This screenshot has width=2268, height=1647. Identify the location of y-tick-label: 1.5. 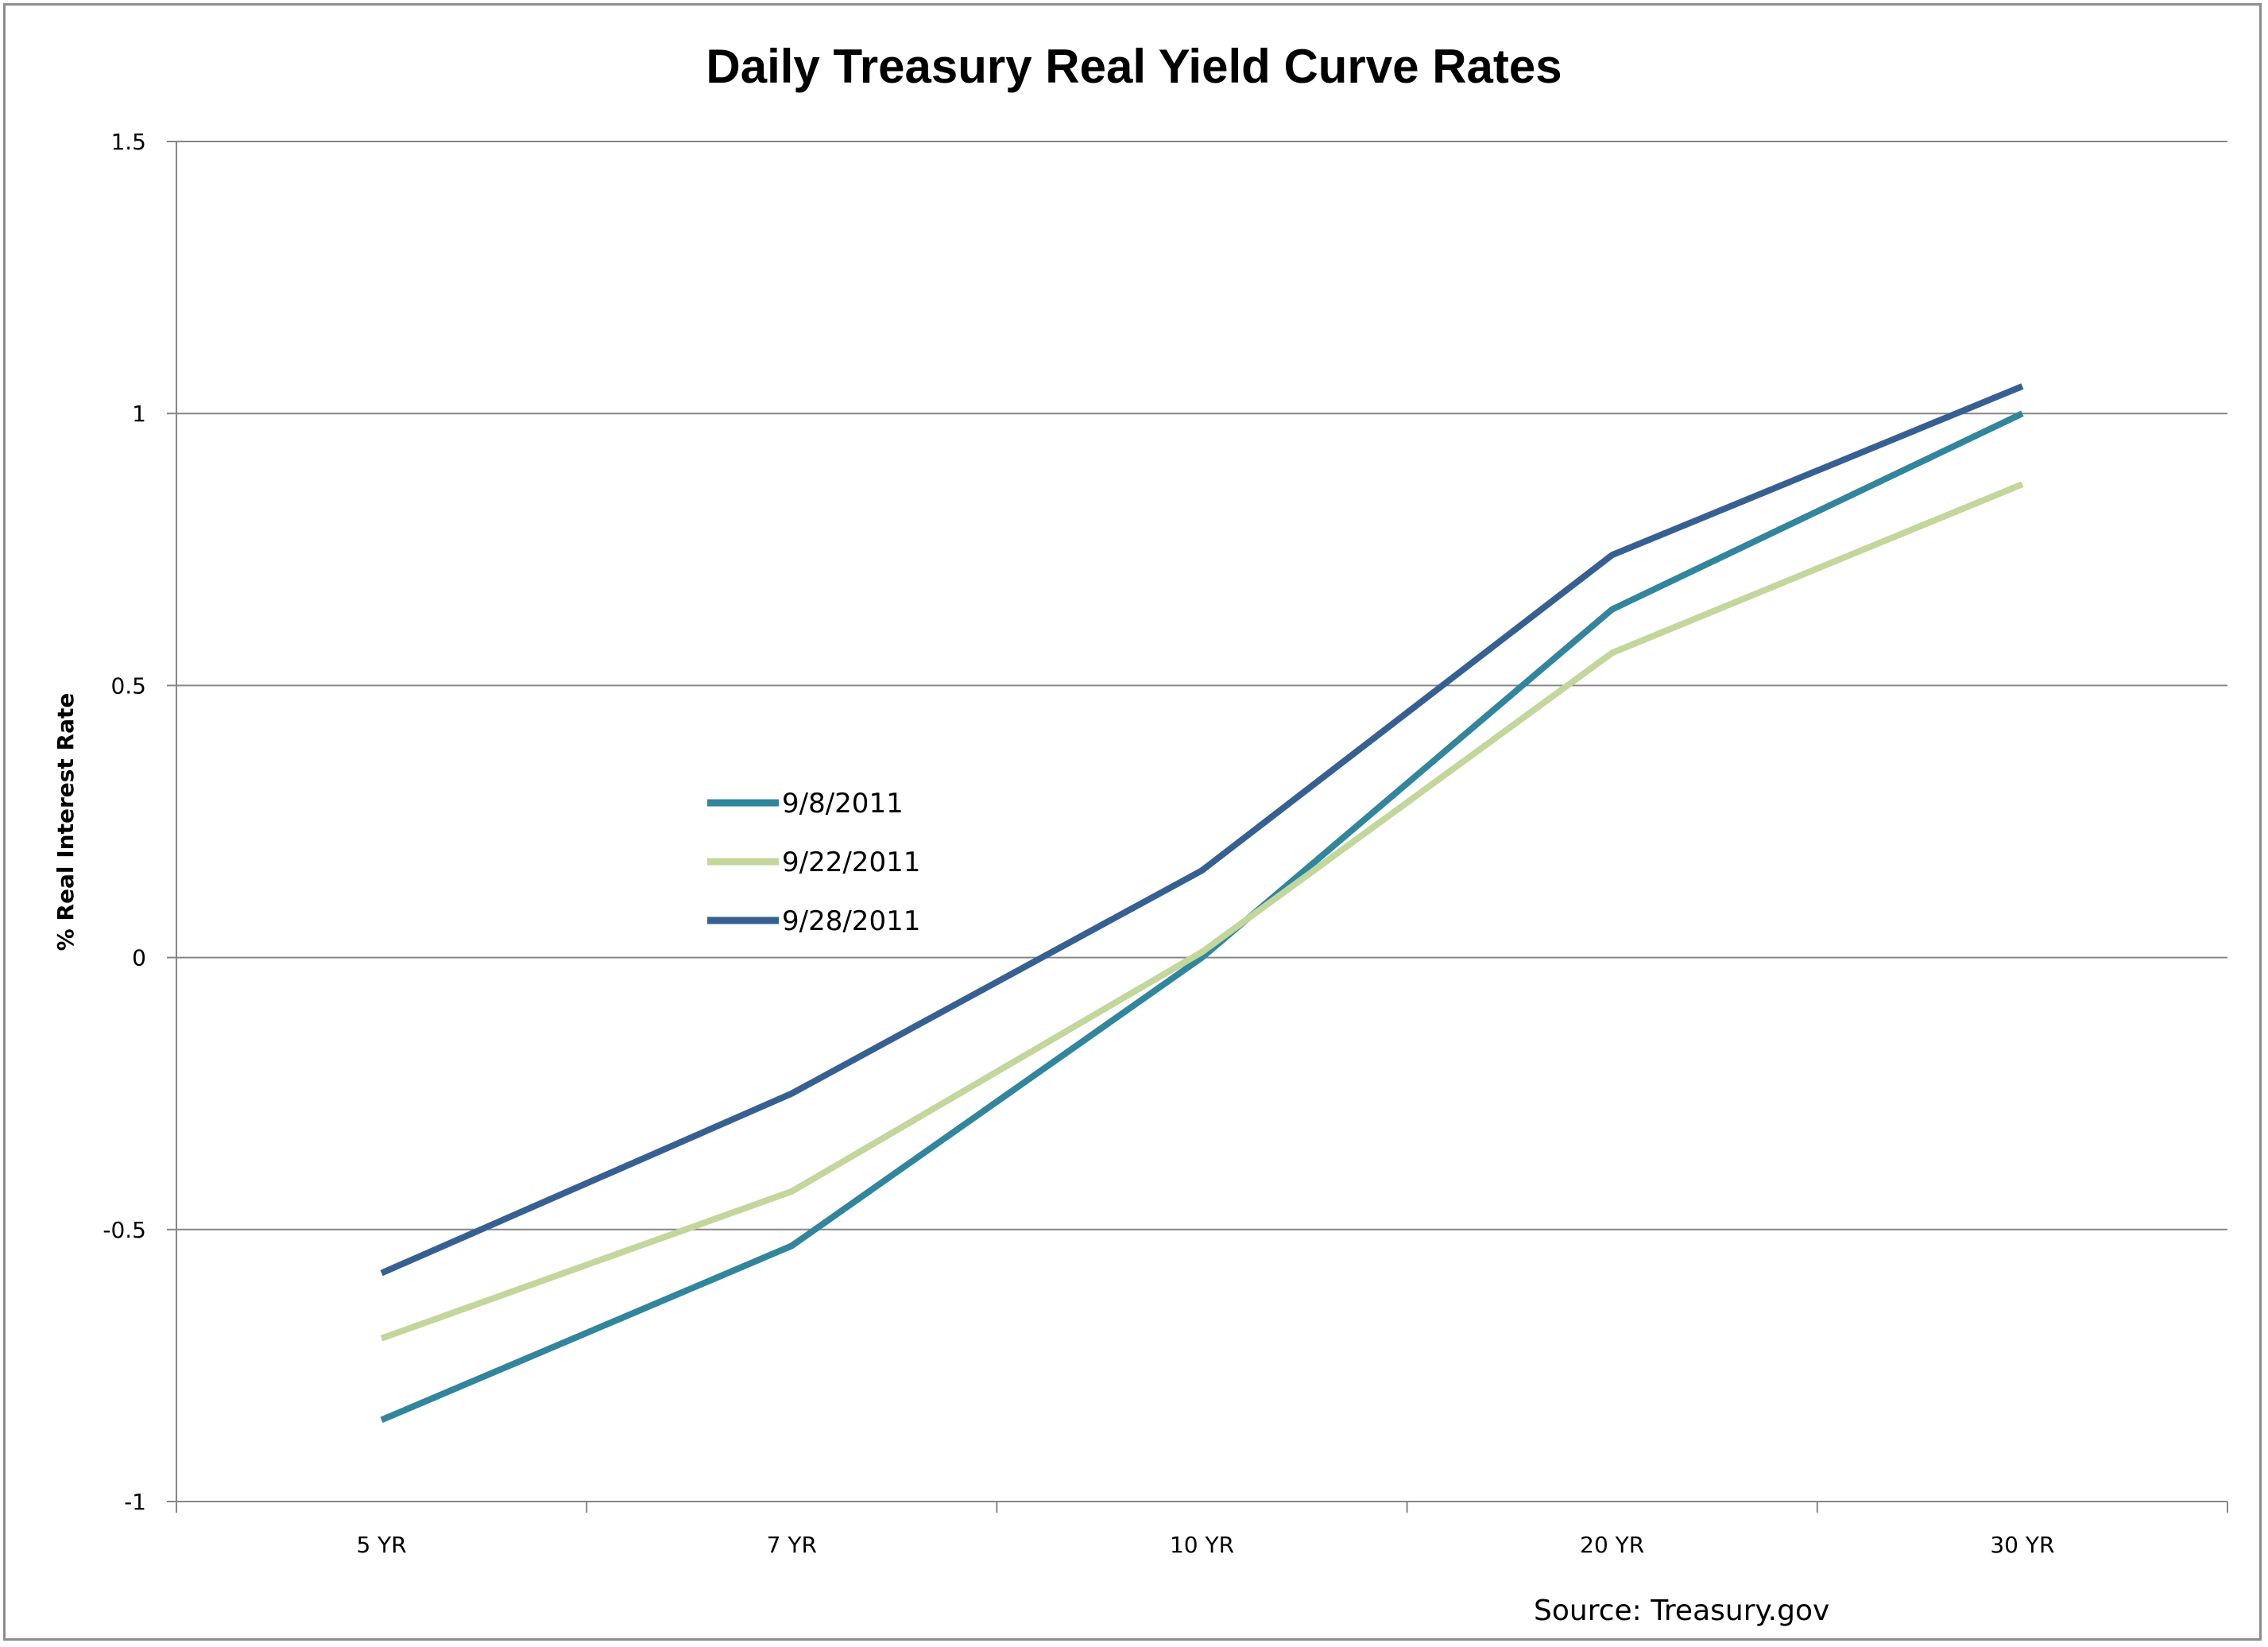
(128, 142).